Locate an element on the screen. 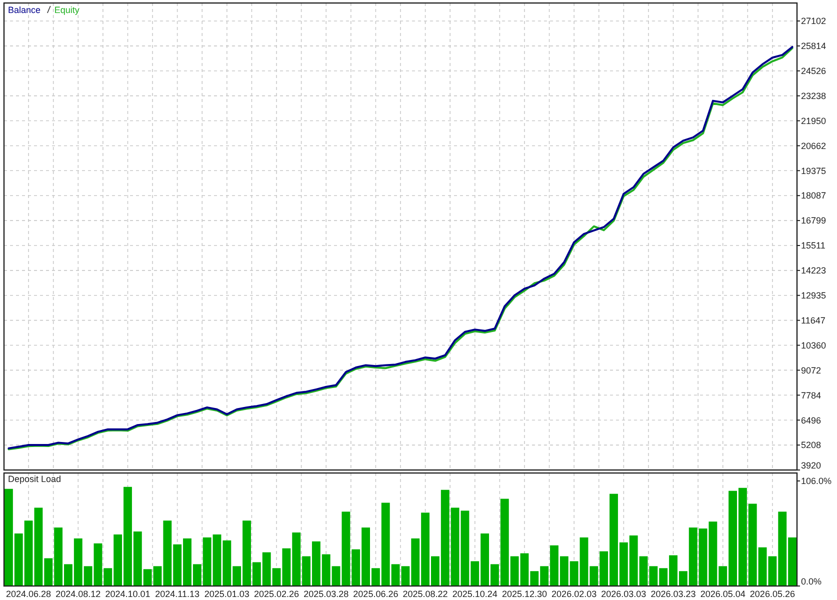 Image resolution: width=837 pixels, height=600 pixels. y-tick-label: 12935 is located at coordinates (813, 295).